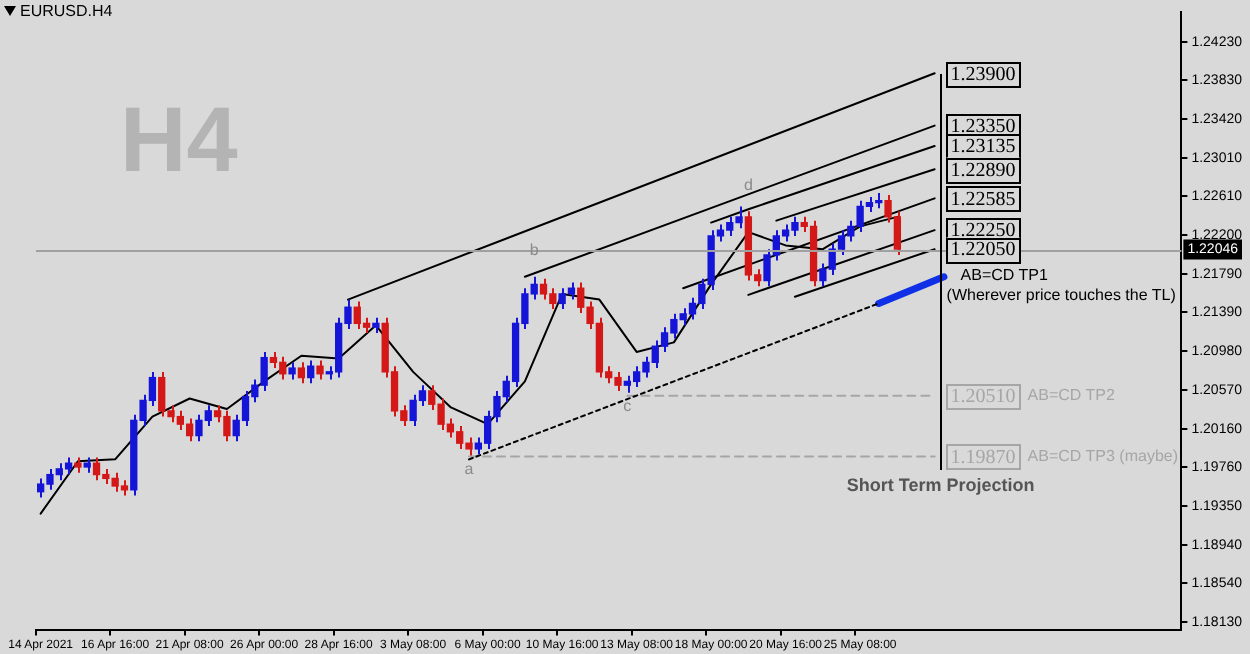 The image size is (1250, 654). What do you see at coordinates (469, 468) in the screenshot?
I see `text: a` at bounding box center [469, 468].